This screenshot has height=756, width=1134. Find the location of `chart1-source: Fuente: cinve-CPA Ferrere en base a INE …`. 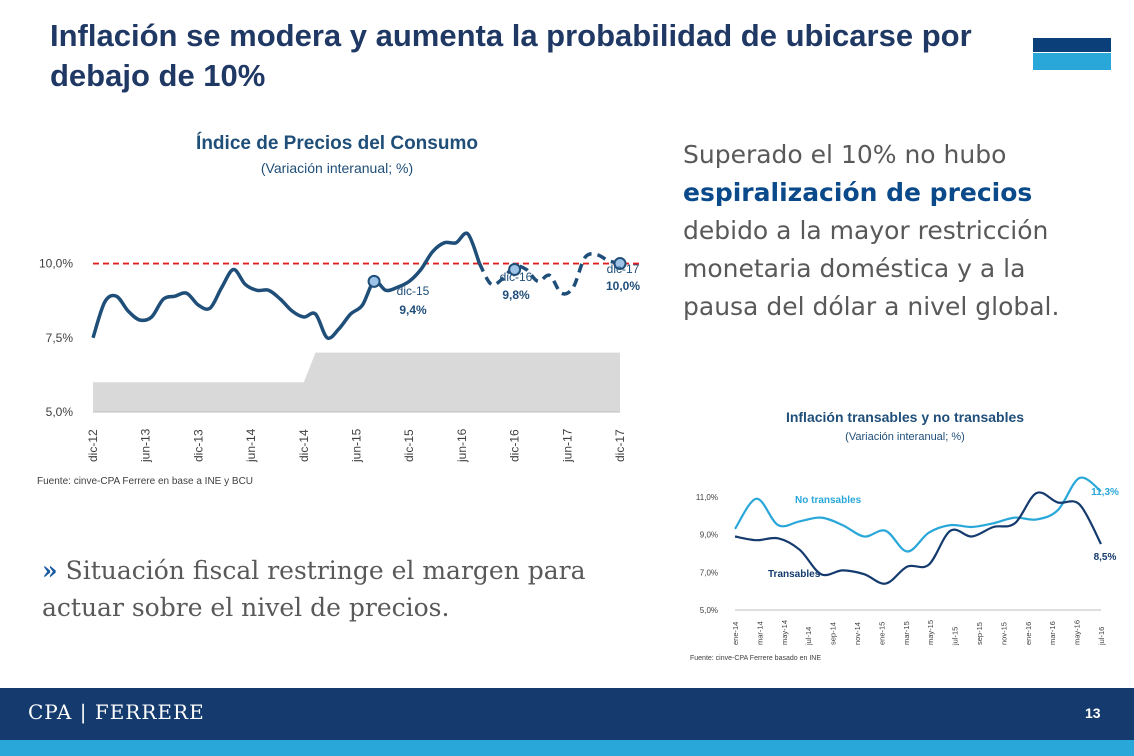

chart1-source: Fuente: cinve-CPA Ferrere en base a INE … is located at coordinates (145, 481).